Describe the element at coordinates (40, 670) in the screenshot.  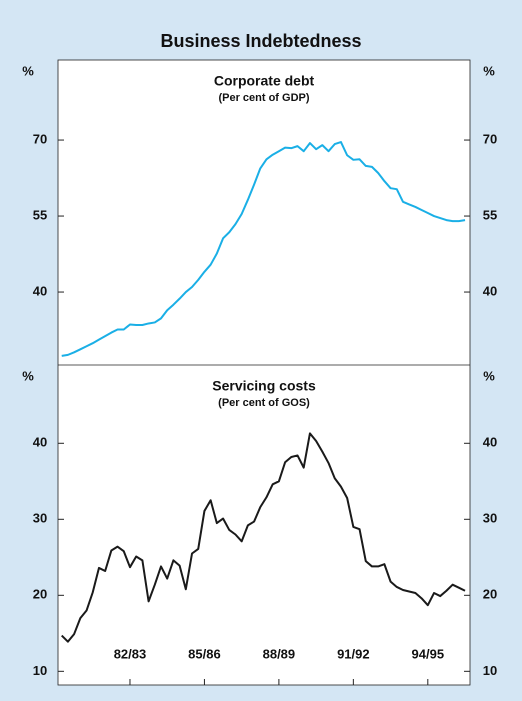
I see `y-tick-label: 10` at that location.